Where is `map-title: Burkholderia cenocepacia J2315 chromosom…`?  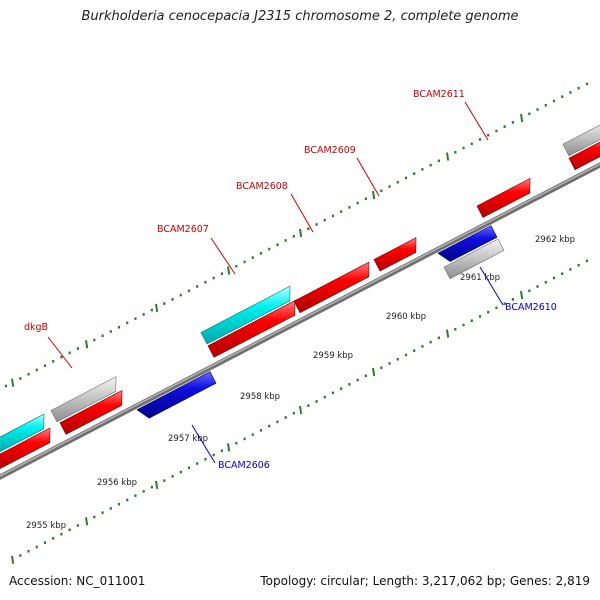
map-title: Burkholderia cenocepacia J2315 chromosom… is located at coordinates (300, 16).